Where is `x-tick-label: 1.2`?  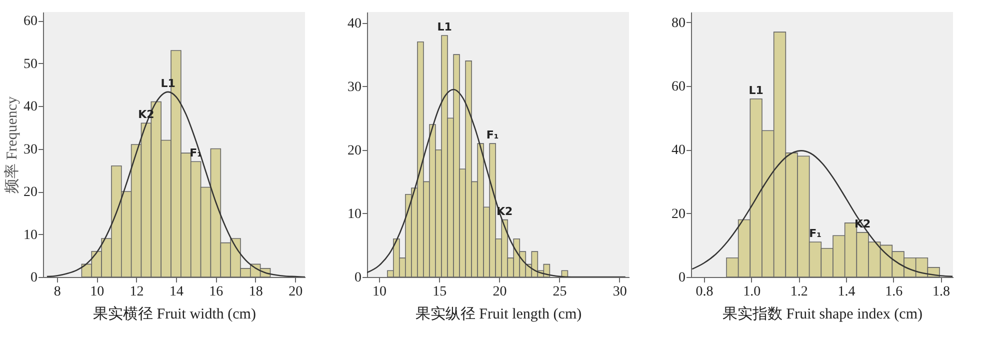
x-tick-label: 1.2 is located at coordinates (799, 292).